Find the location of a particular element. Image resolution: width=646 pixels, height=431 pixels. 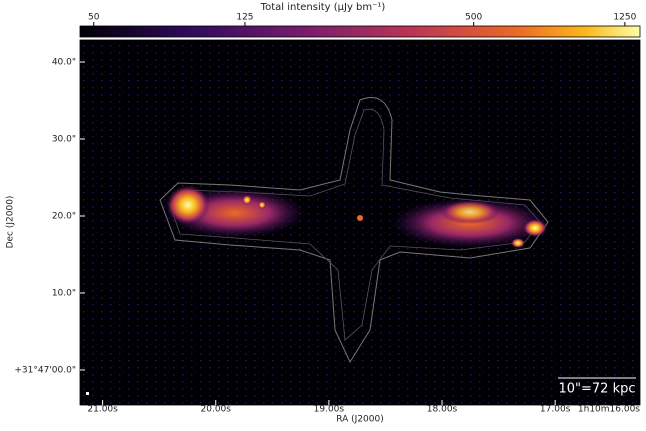

colorbar-tick-label: 50 is located at coordinates (94, 18).